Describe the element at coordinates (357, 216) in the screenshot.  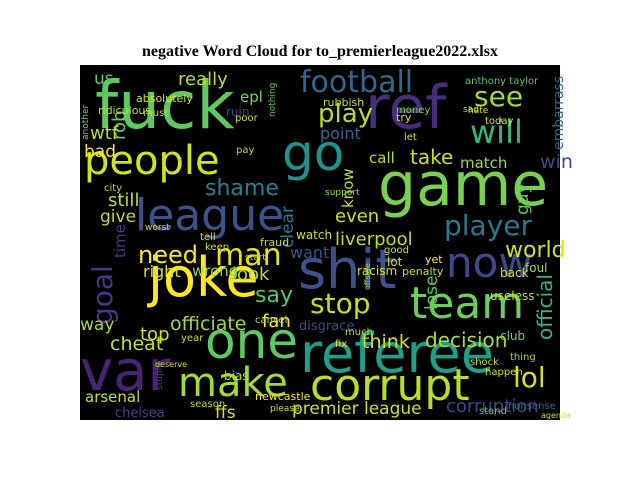
I see `word: even` at that location.